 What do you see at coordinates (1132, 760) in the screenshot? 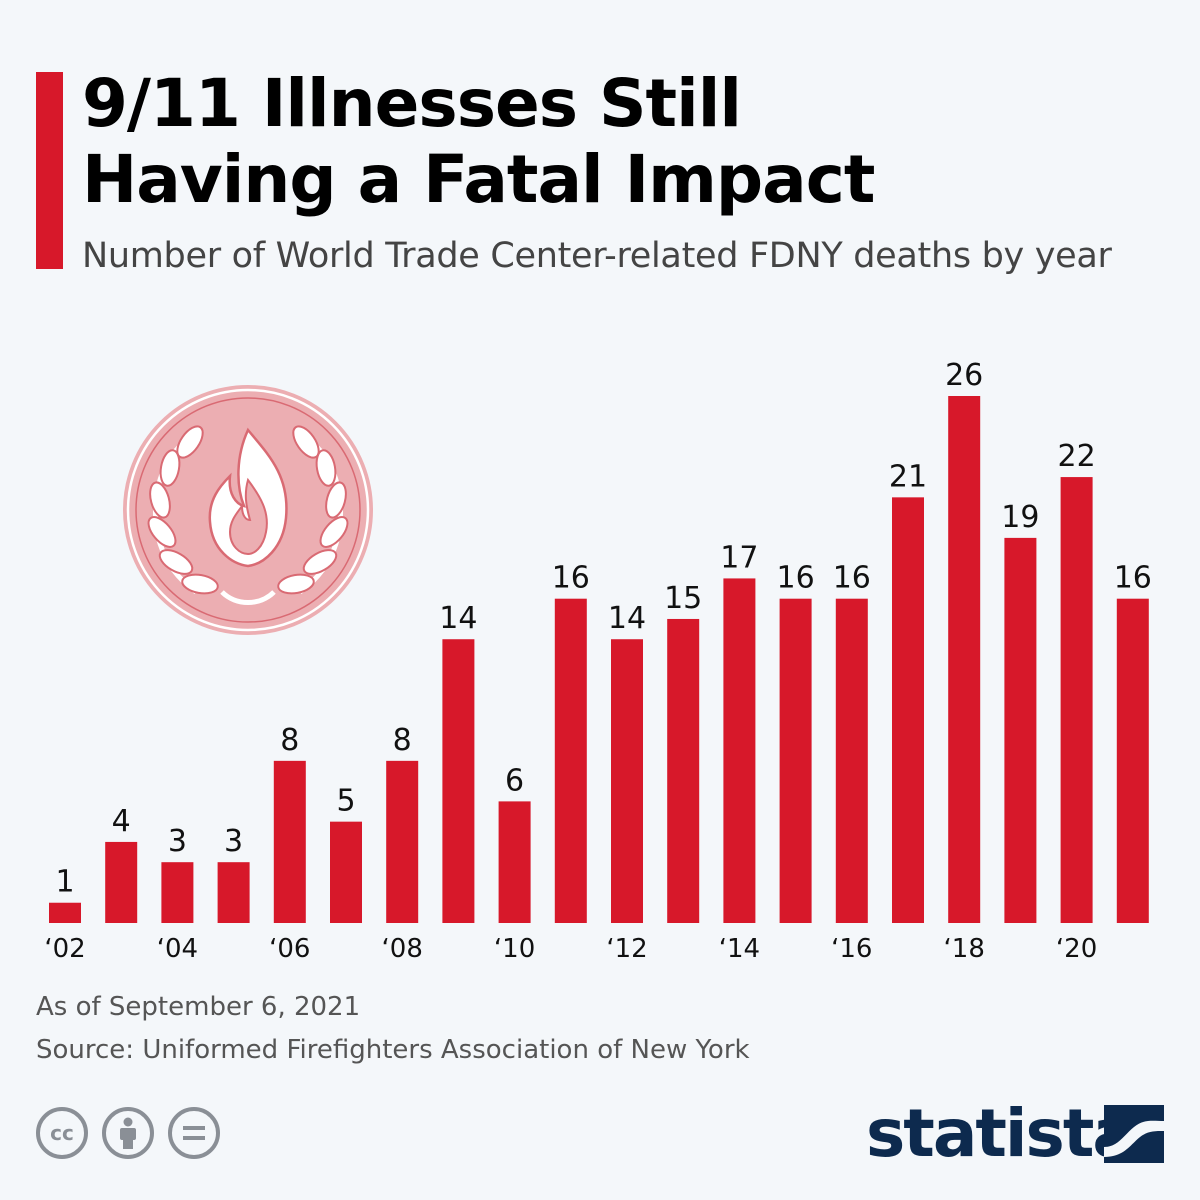
I see `bar-2021` at bounding box center [1132, 760].